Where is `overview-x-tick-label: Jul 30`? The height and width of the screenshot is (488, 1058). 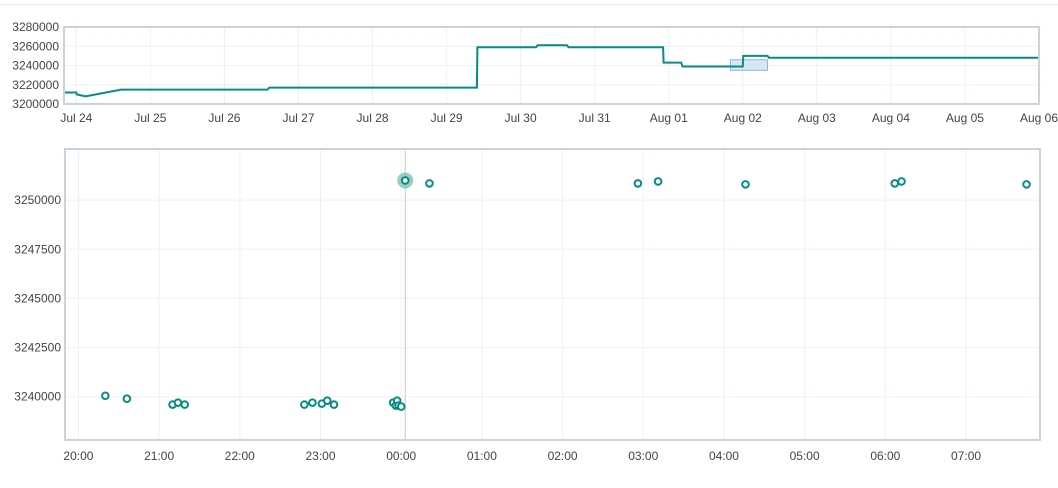 overview-x-tick-label: Jul 30 is located at coordinates (521, 118).